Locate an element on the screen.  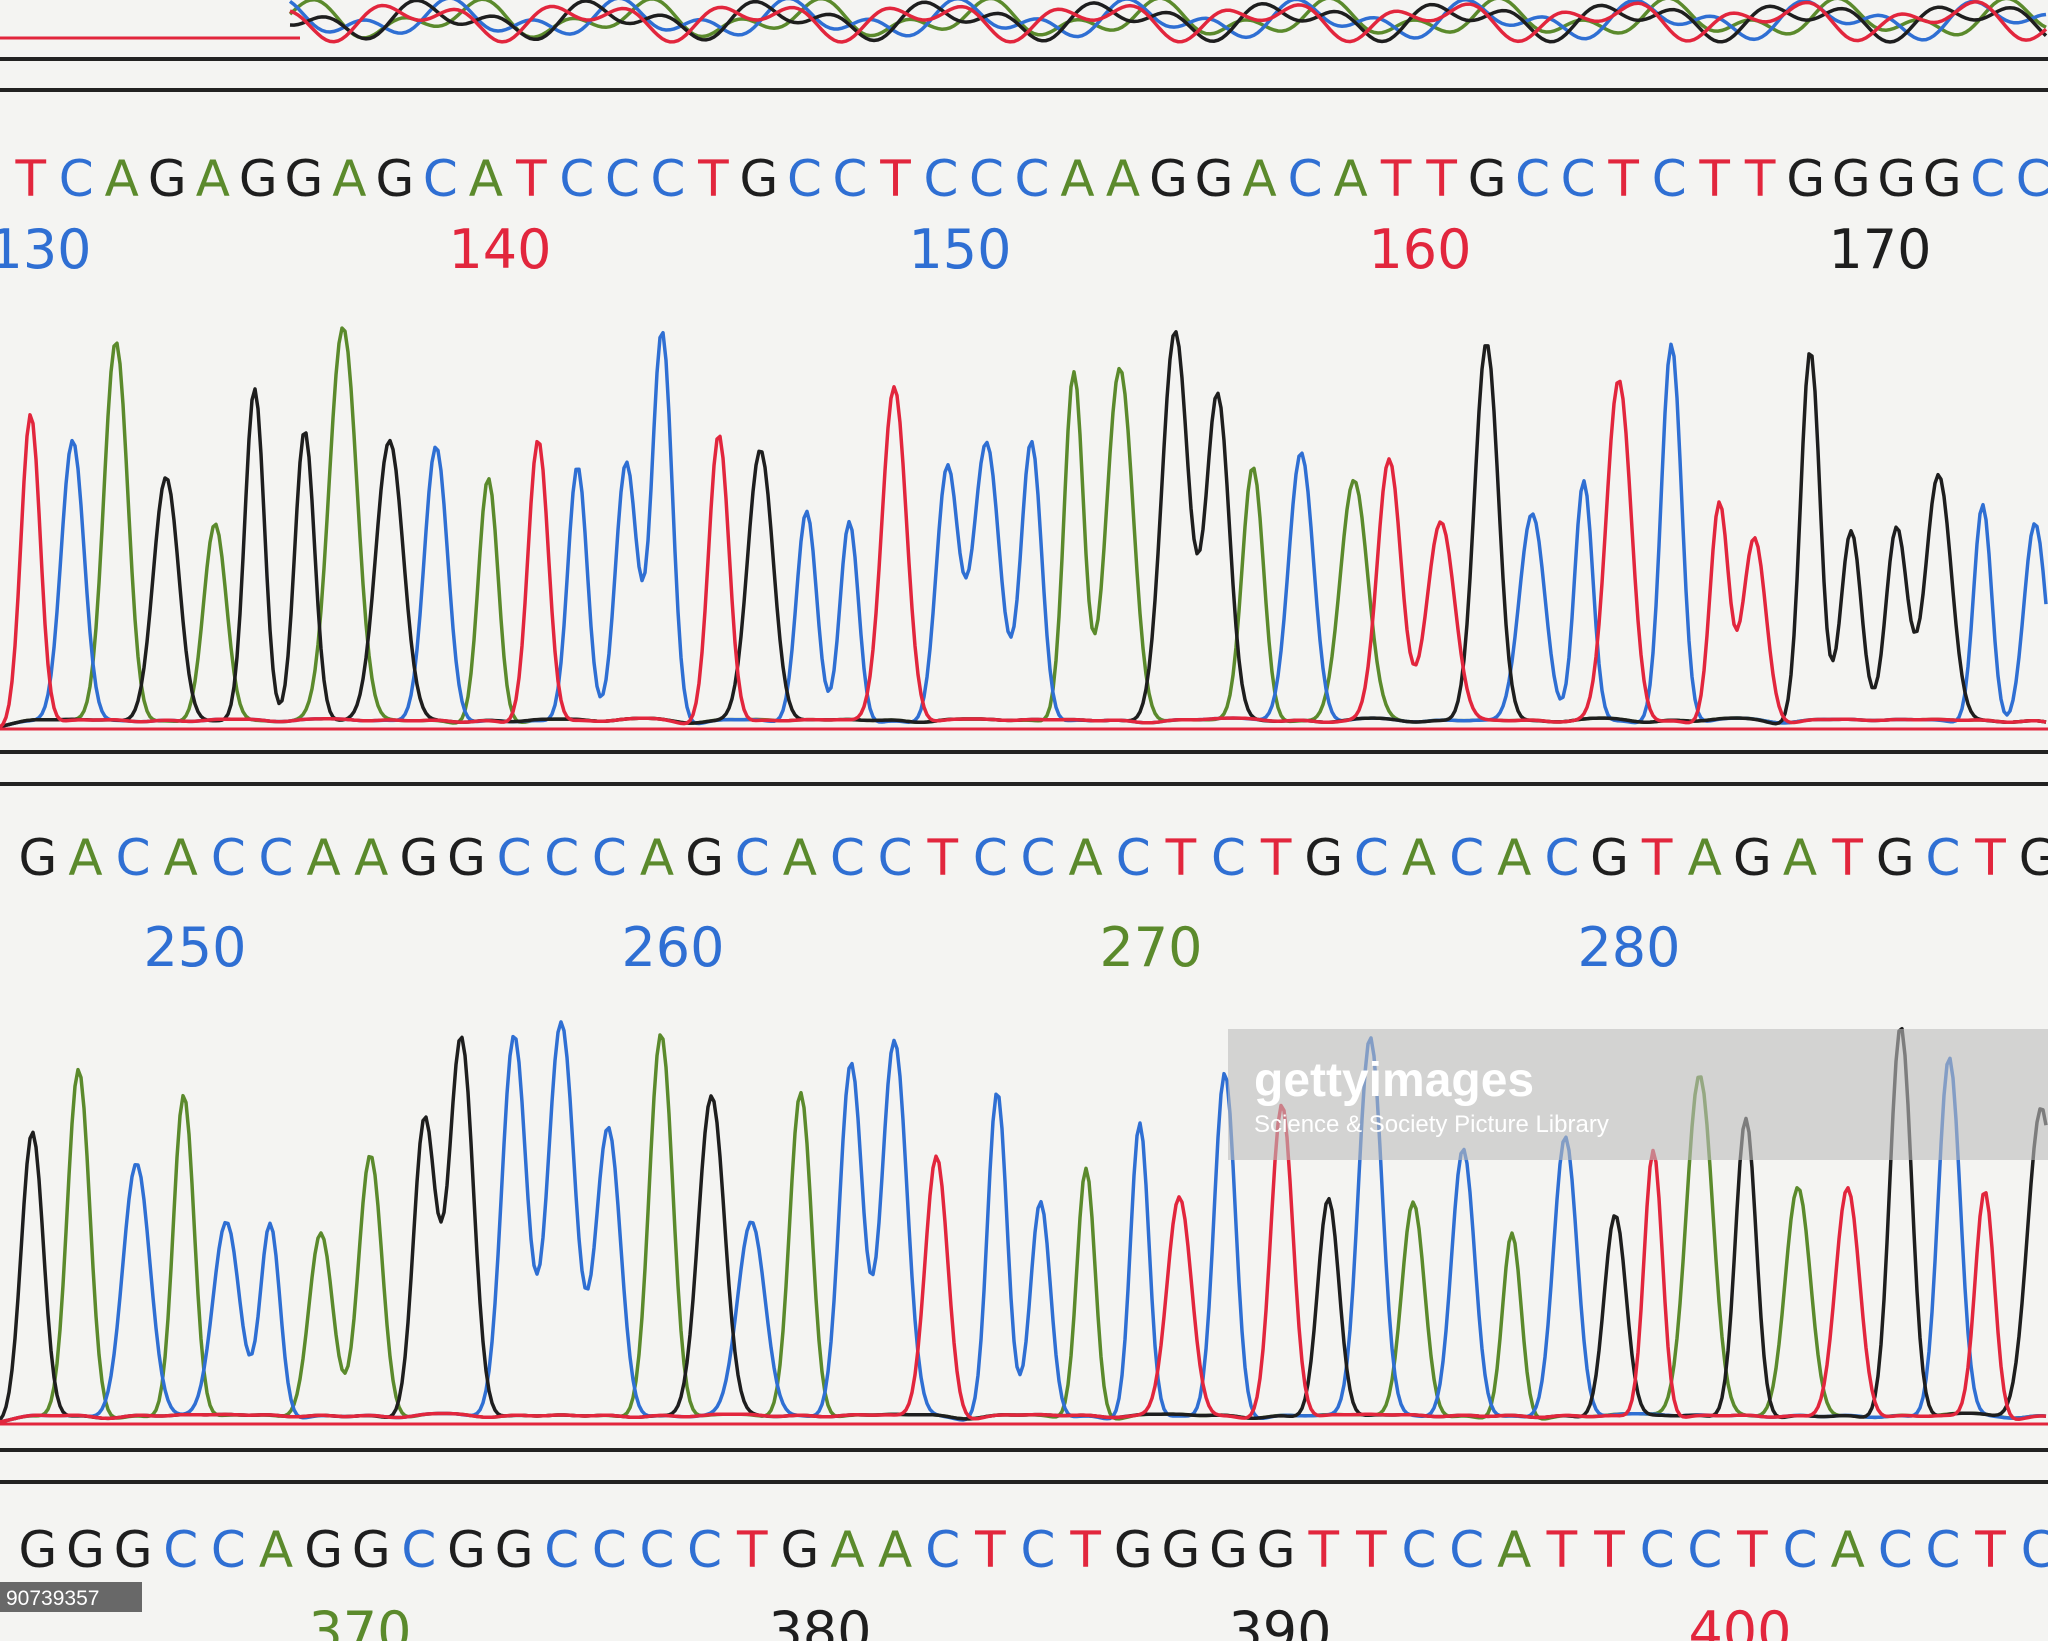
position-number: 400 is located at coordinates (1739, 1620).